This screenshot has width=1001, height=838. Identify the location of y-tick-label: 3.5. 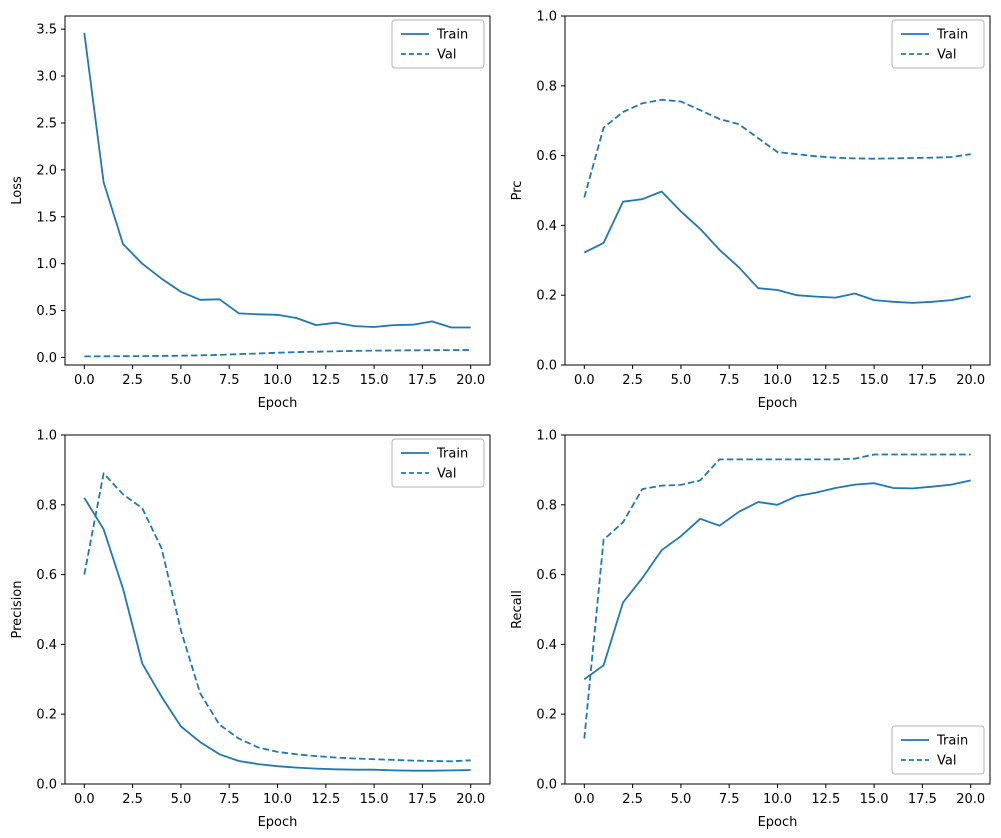
(46, 30).